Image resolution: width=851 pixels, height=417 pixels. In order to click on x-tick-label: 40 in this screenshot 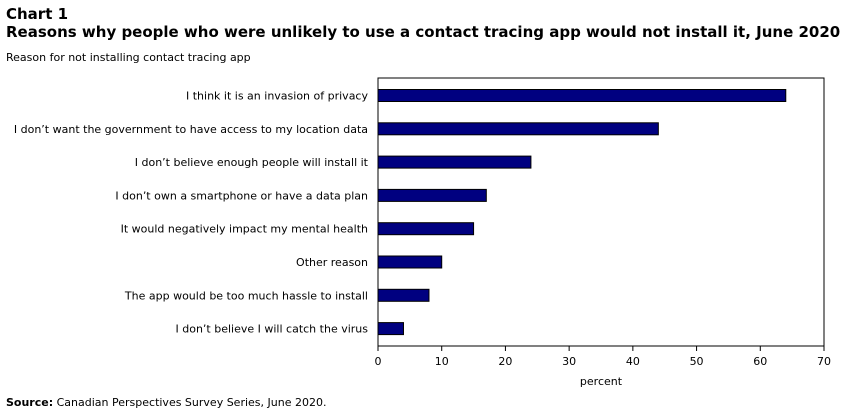, I will do `click(633, 361)`.